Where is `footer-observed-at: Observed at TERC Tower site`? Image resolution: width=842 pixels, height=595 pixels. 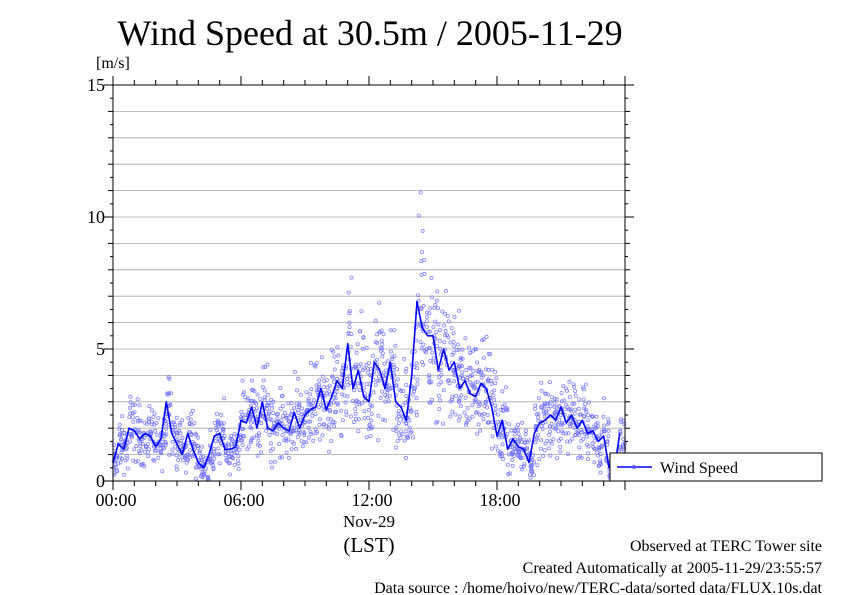
footer-observed-at: Observed at TERC Tower site is located at coordinates (726, 546).